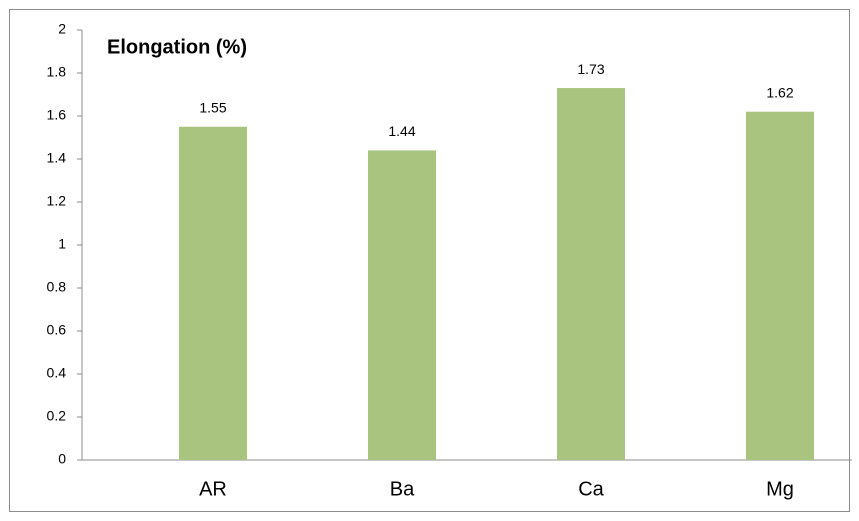  Describe the element at coordinates (401, 131) in the screenshot. I see `data-label: 1.44` at that location.